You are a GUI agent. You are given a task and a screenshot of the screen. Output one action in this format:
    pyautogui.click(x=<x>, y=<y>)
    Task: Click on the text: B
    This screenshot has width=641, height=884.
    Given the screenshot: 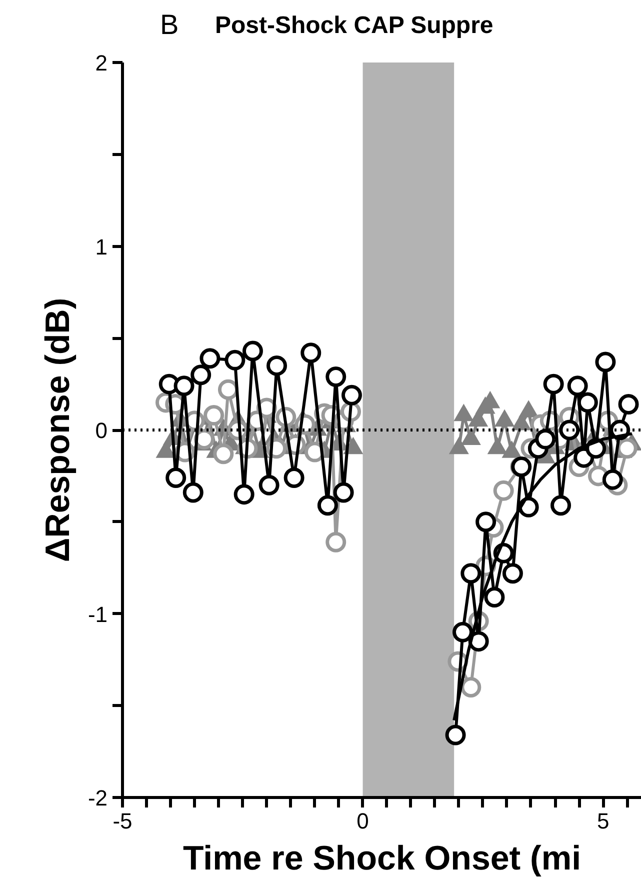 What is the action you would take?
    pyautogui.click(x=169, y=25)
    